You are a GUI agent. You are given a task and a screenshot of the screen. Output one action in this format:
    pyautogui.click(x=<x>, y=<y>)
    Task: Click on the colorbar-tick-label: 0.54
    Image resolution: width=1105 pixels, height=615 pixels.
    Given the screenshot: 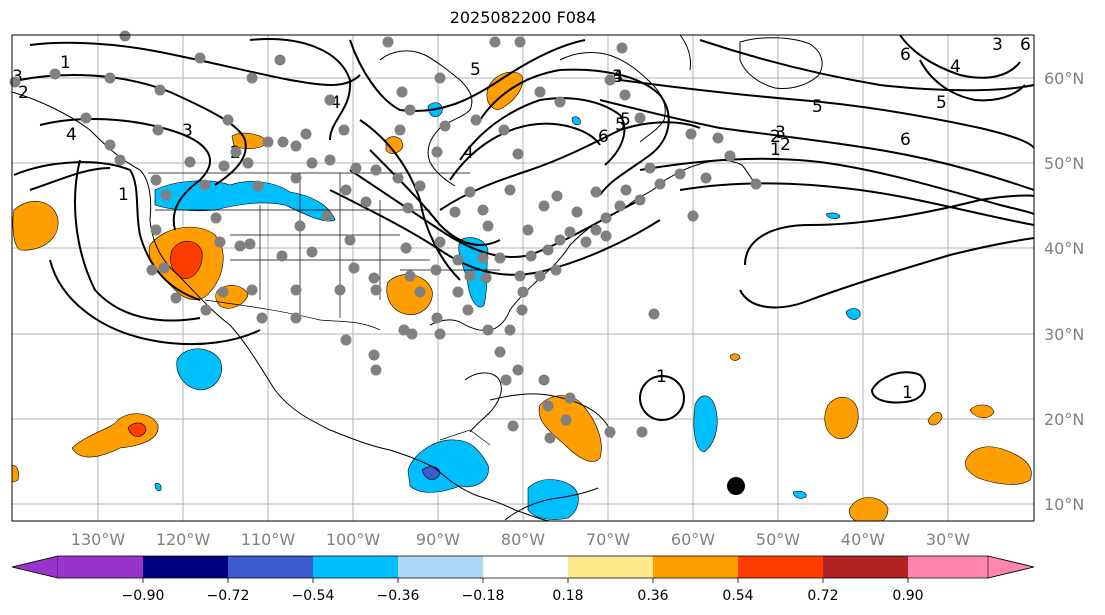 What is the action you would take?
    pyautogui.click(x=737, y=596)
    